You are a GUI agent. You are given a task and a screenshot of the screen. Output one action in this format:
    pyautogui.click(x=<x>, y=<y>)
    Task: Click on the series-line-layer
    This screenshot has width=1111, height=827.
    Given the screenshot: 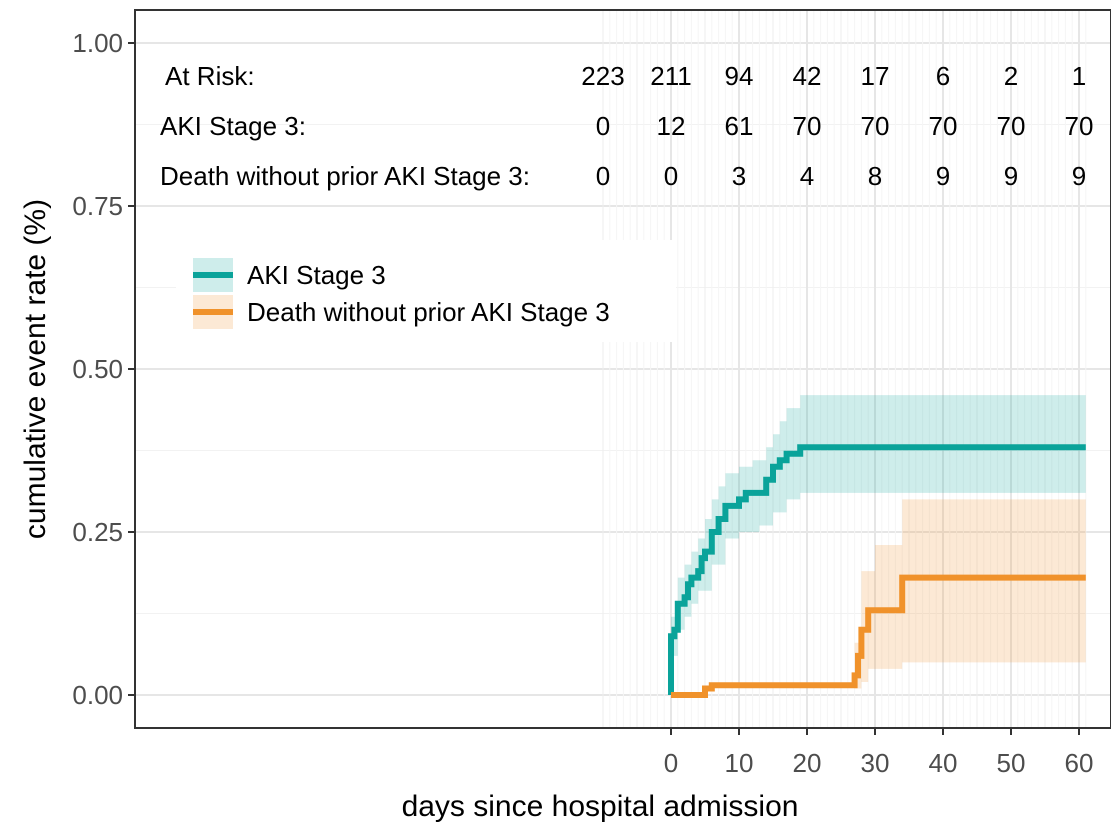 What is the action you would take?
    pyautogui.click(x=877, y=571)
    